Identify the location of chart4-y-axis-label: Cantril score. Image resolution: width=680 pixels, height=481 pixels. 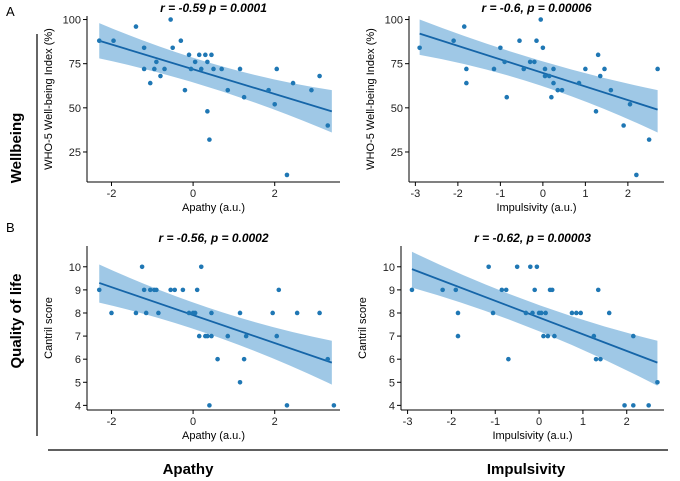
(363, 328).